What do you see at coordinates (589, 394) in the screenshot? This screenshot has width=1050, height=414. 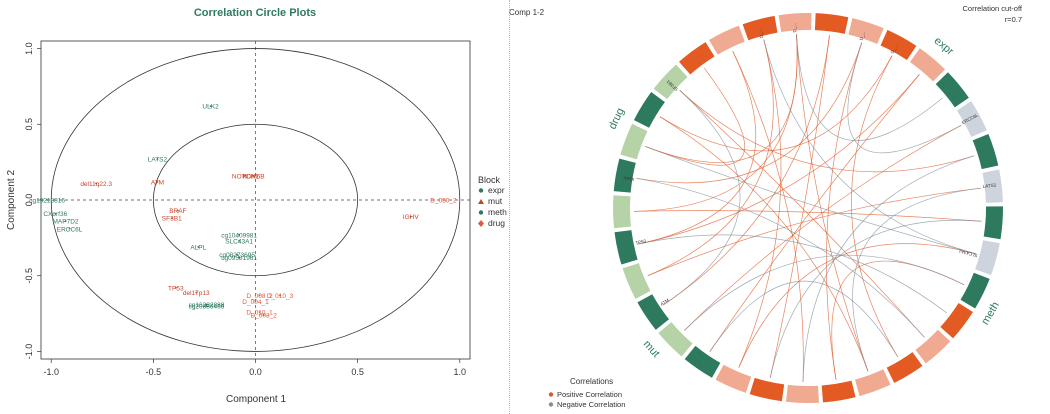 I see `corr-legend-label: Positive Correlation` at bounding box center [589, 394].